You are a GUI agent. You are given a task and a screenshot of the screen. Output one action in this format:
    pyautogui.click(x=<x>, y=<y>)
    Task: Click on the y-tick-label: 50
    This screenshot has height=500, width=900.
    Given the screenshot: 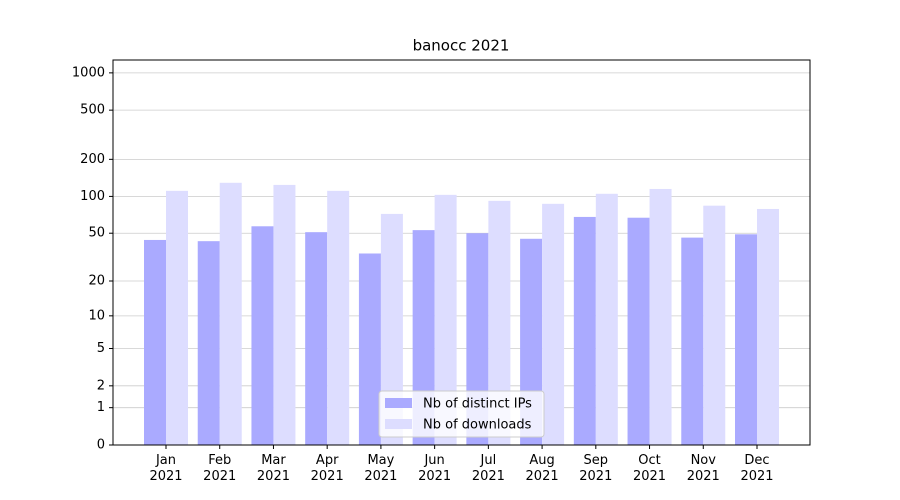 What is the action you would take?
    pyautogui.click(x=96, y=233)
    